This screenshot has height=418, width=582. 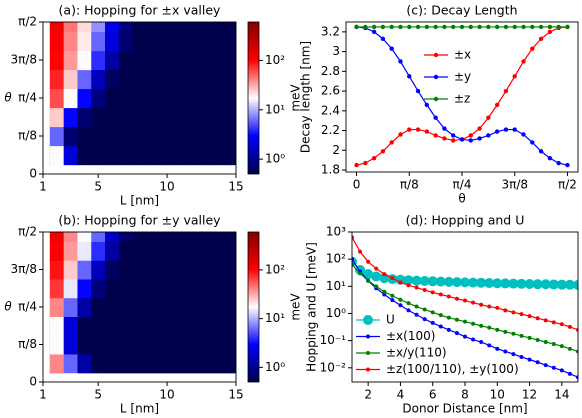 What do you see at coordinates (330, 71) in the screenshot?
I see `y-tick-label: 2.8` at bounding box center [330, 71].